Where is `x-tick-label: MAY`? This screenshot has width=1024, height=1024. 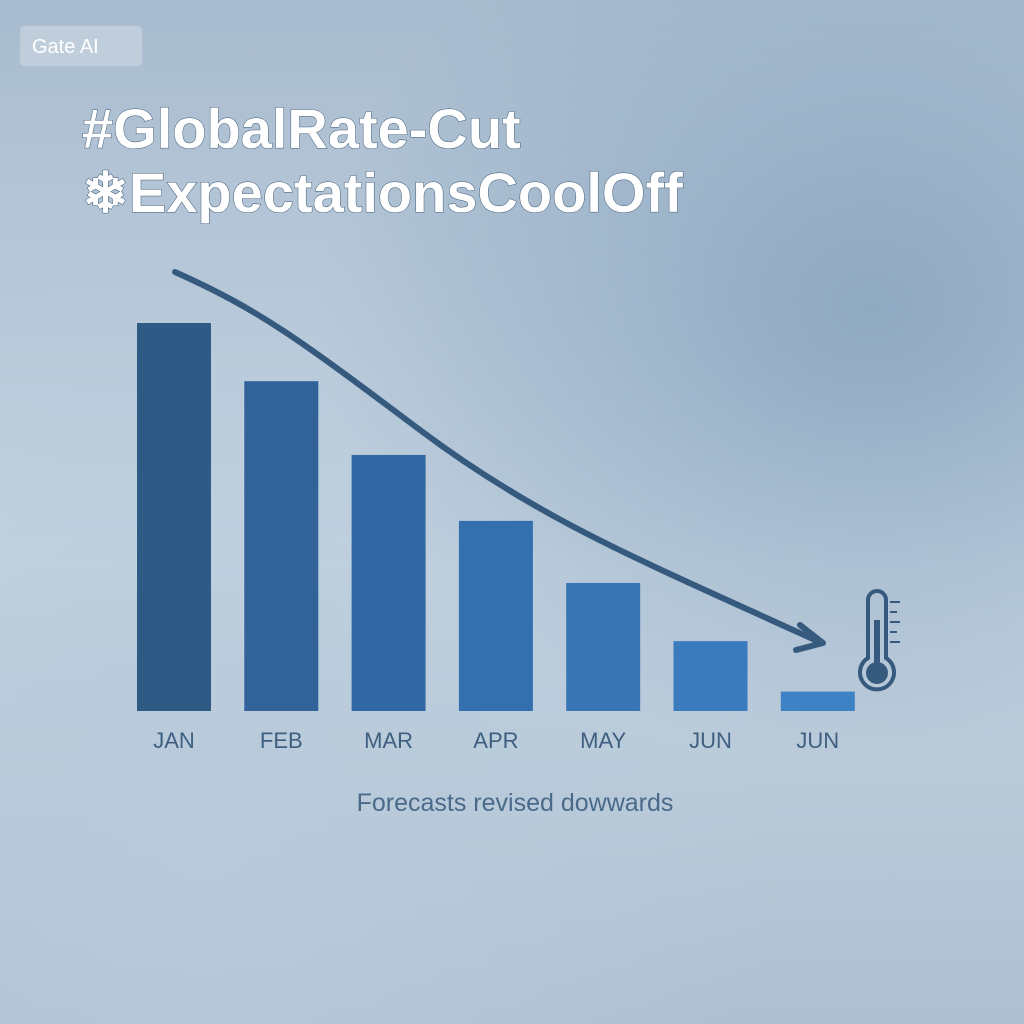 x-tick-label: MAY is located at coordinates (603, 740).